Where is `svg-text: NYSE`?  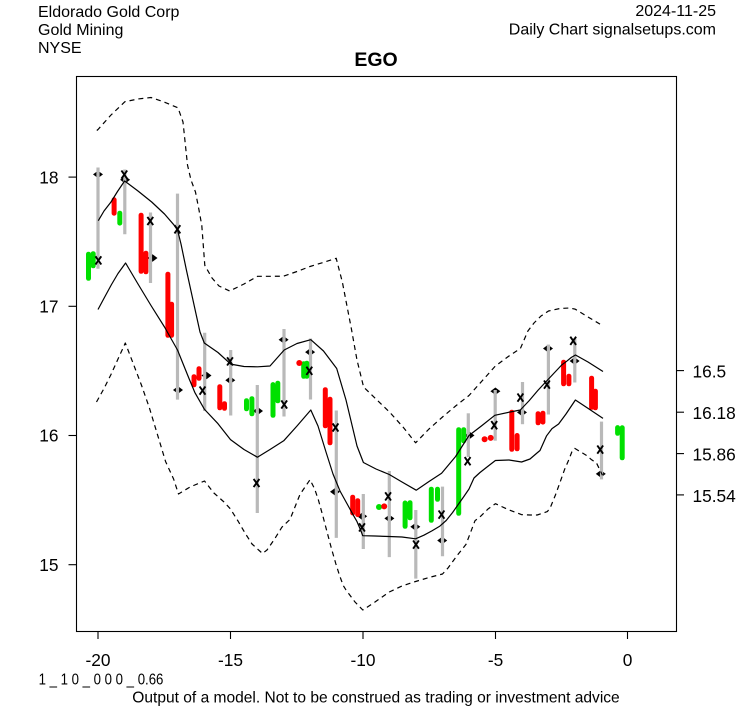 svg-text: NYSE is located at coordinates (60, 48).